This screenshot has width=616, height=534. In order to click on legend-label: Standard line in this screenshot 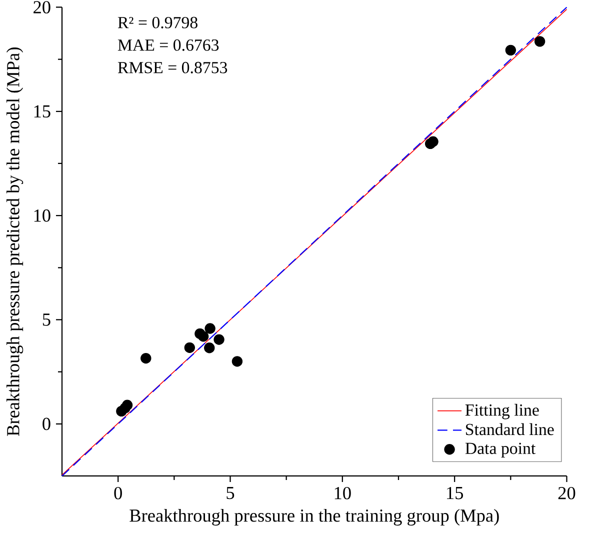, I will do `click(510, 429)`.